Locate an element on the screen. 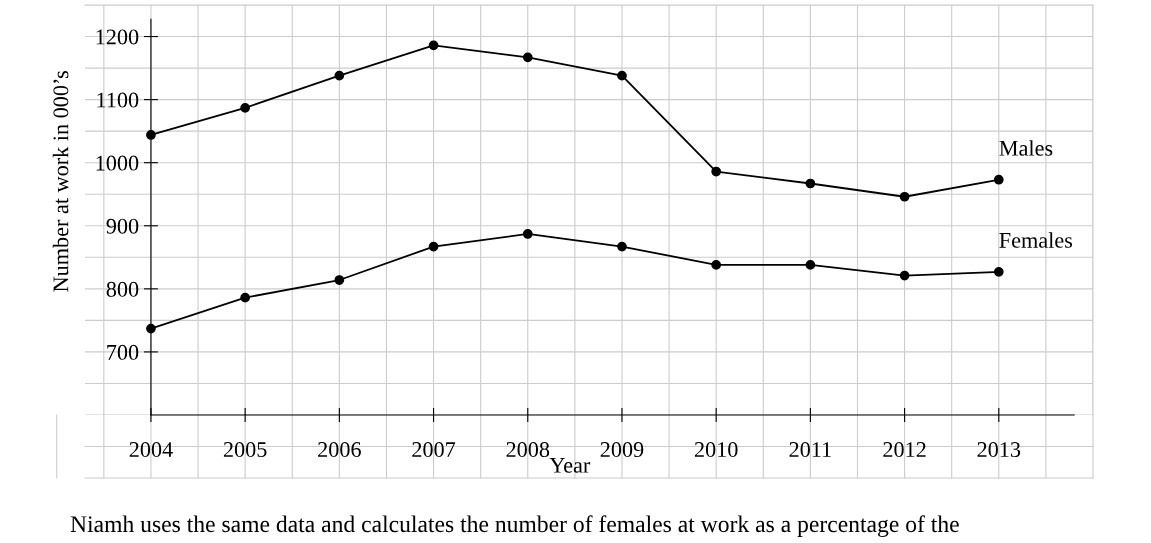 The image size is (1151, 543). series-label: Males is located at coordinates (1026, 148).